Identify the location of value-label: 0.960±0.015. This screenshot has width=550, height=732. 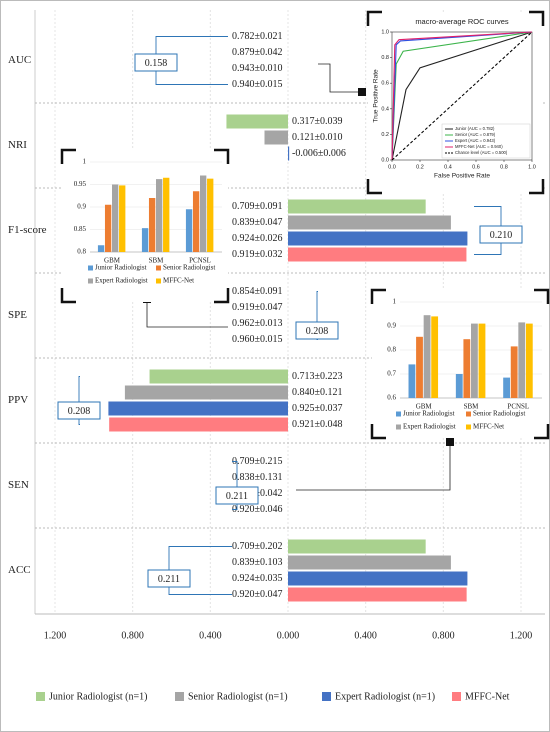
(257, 339).